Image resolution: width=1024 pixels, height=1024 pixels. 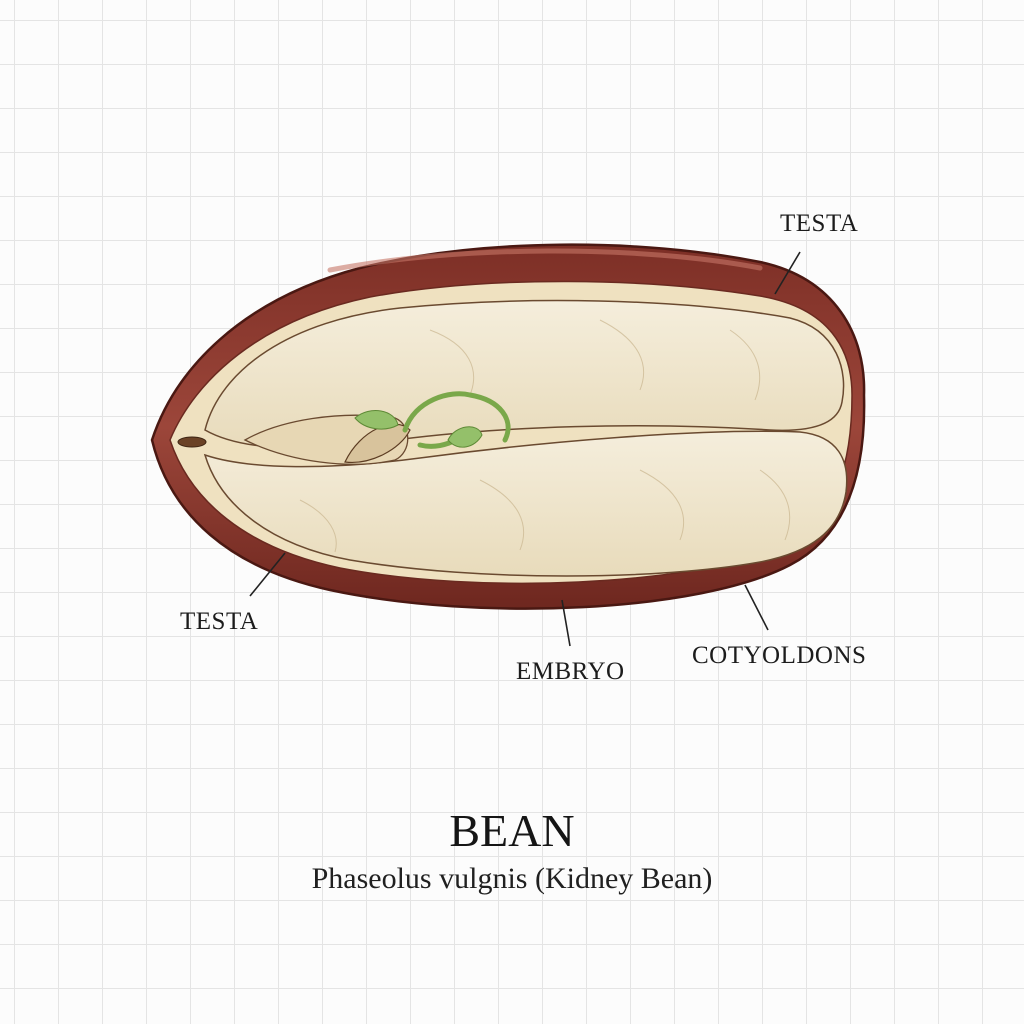 I want to click on seed-coat-highlight, so click(x=545, y=260).